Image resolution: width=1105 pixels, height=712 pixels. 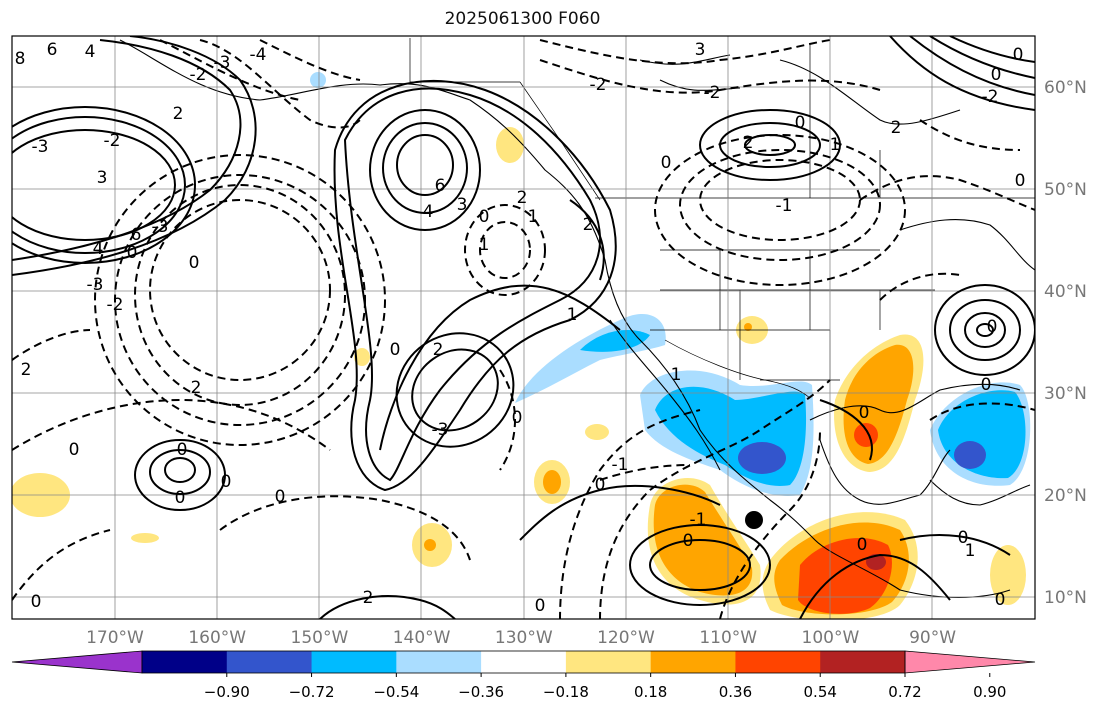 What do you see at coordinates (566, 692) in the screenshot?
I see `colorbar-tick-label: −0.18` at bounding box center [566, 692].